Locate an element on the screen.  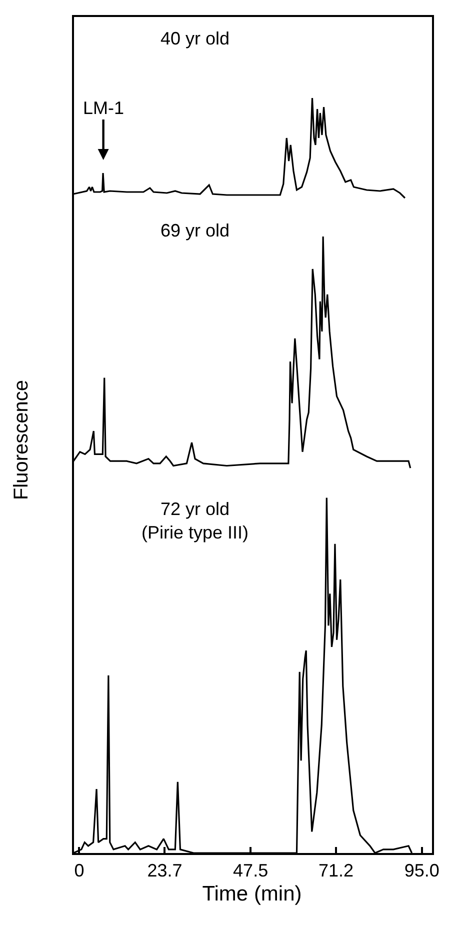
x-tick-label: 47.5 is located at coordinates (250, 870).